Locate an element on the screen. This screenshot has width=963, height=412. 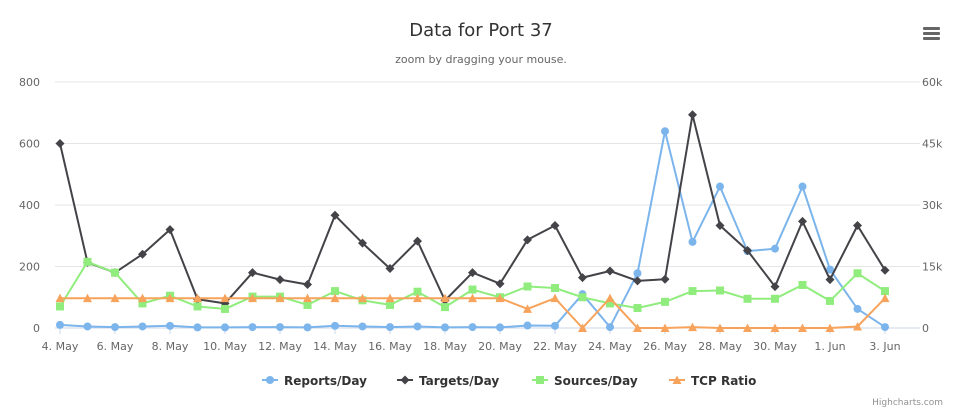
legend-item: Reports/Day is located at coordinates (314, 381).